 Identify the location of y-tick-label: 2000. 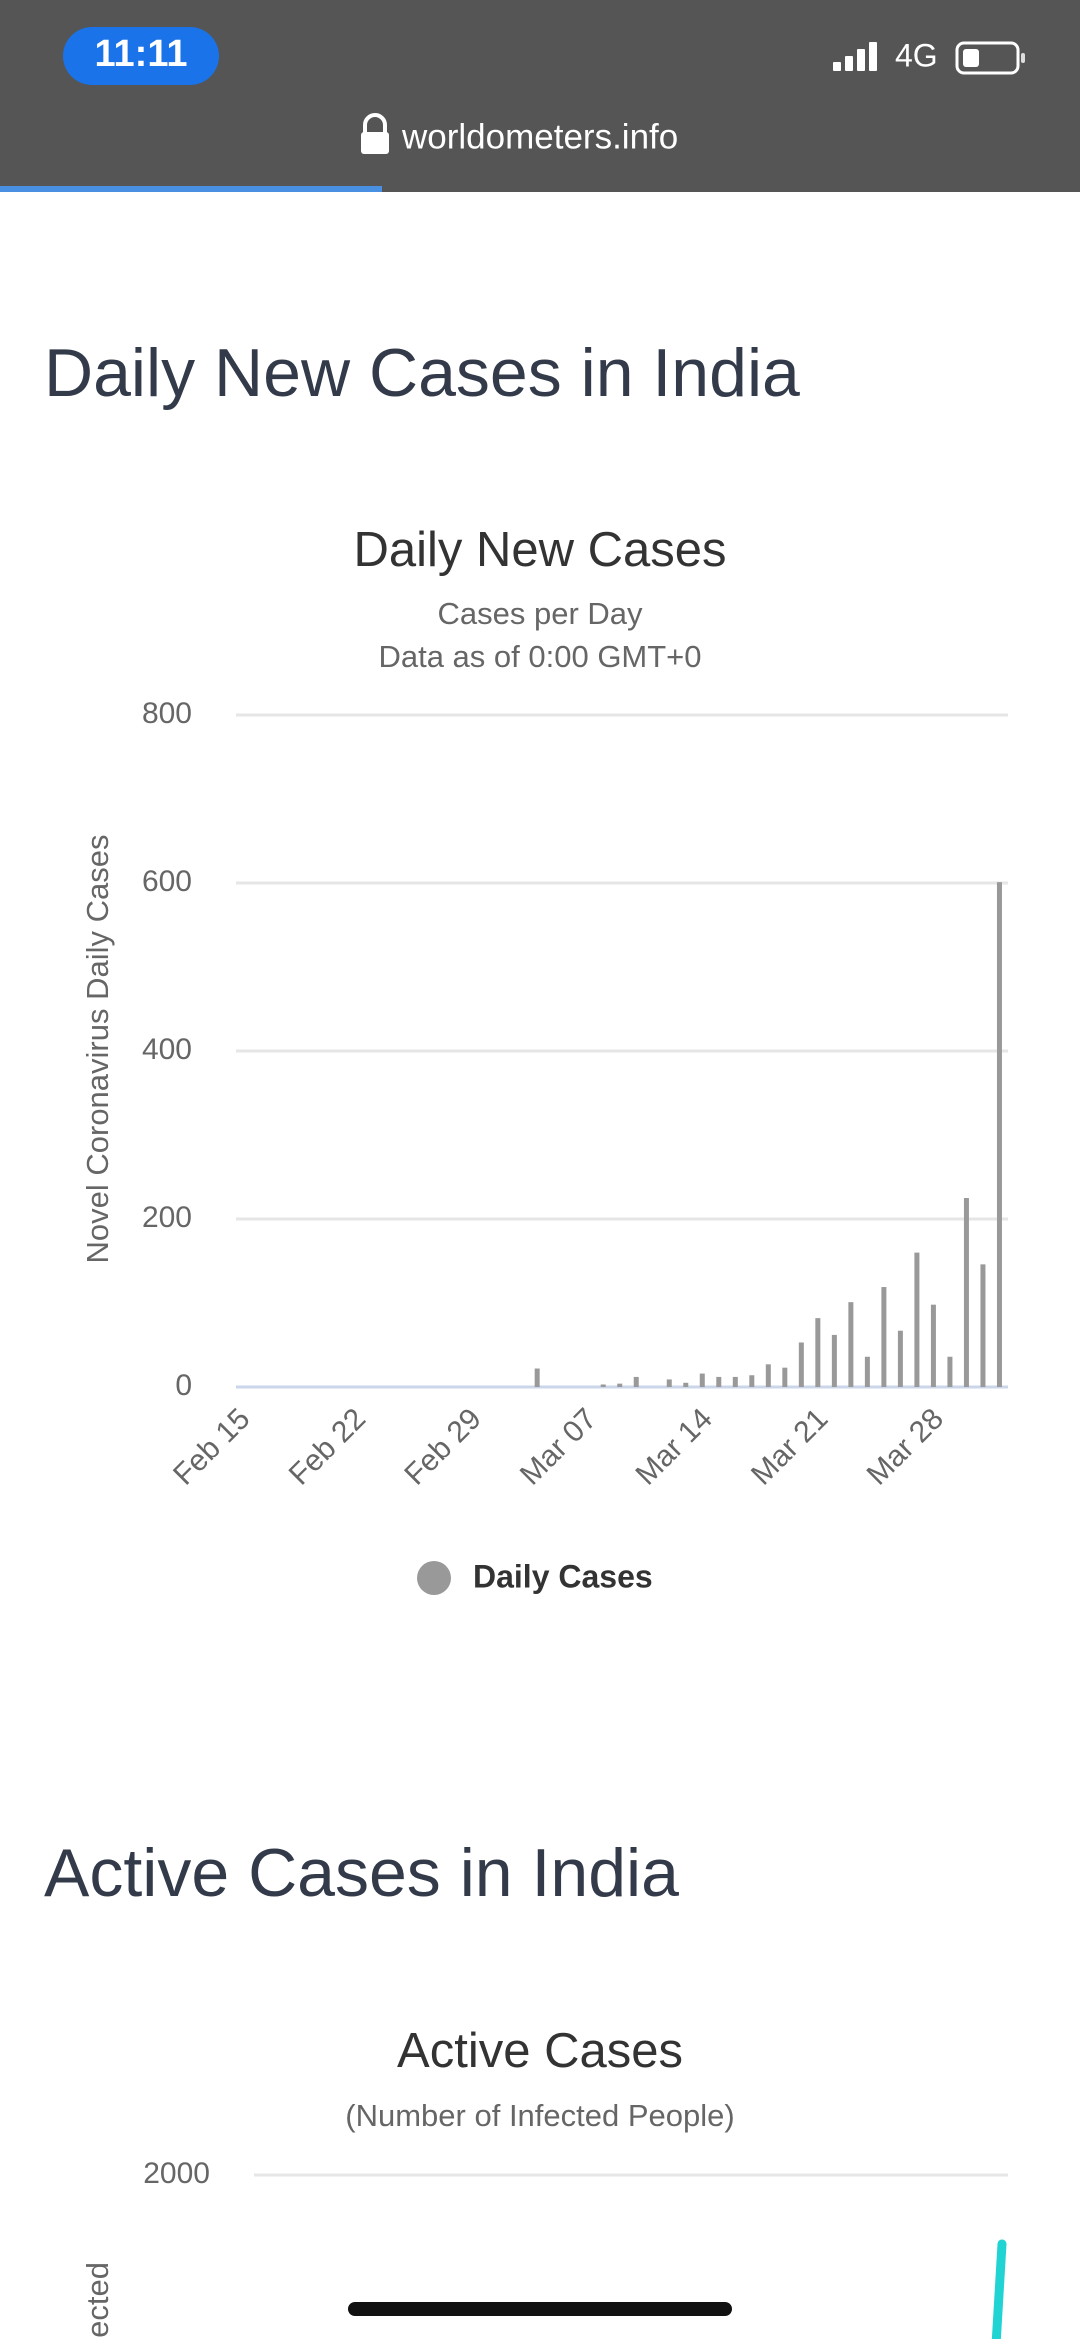
(176, 2173).